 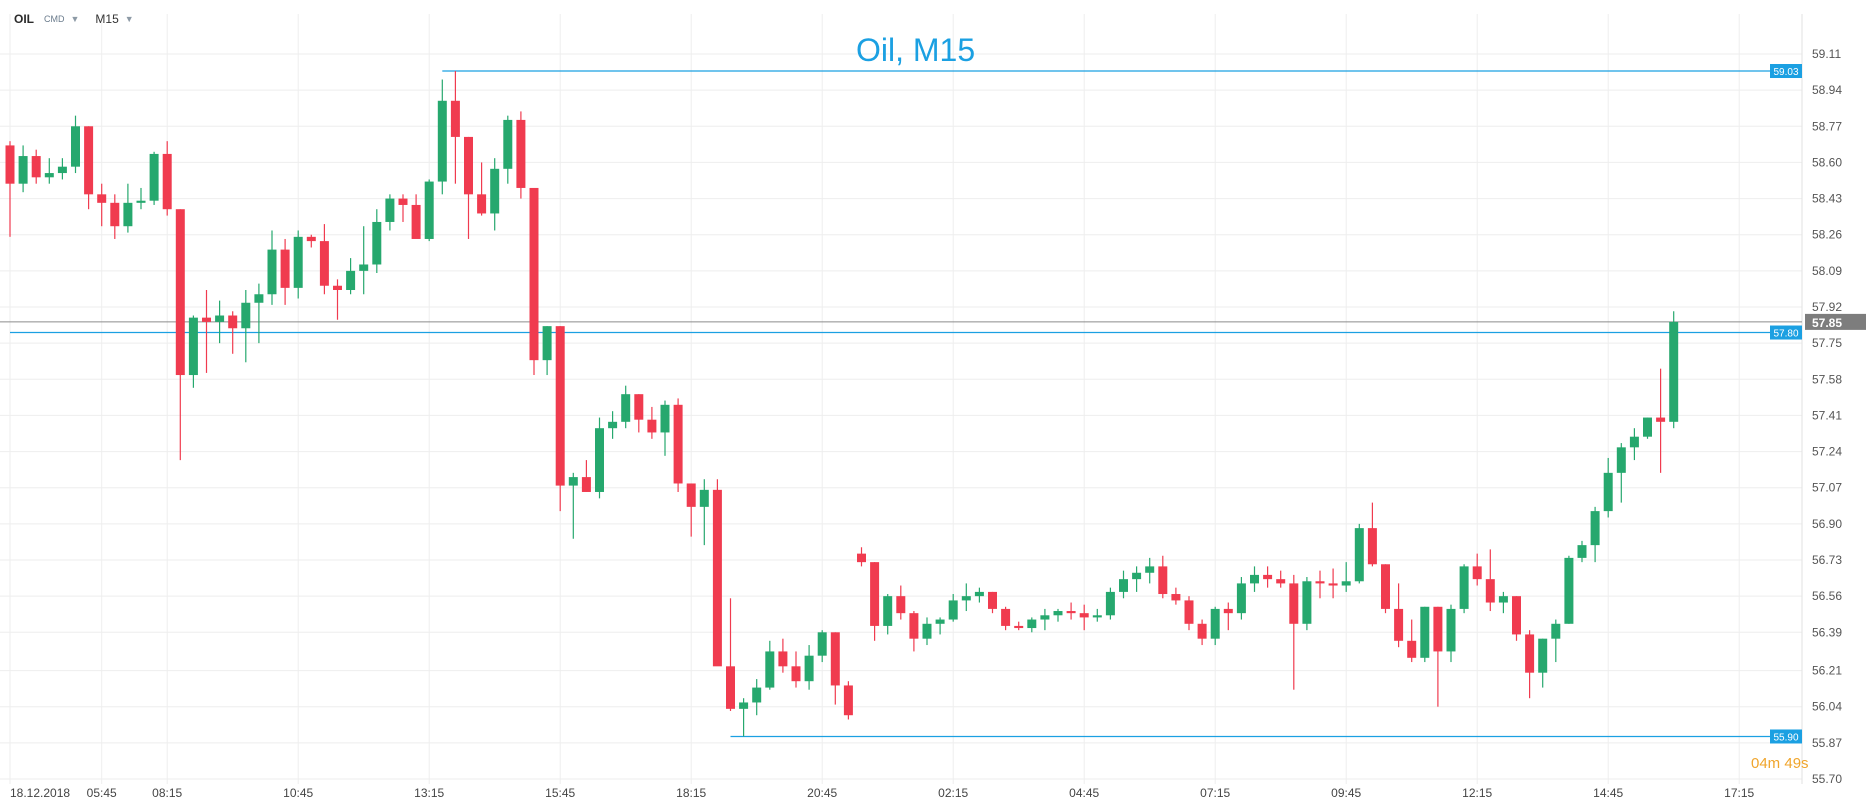 I want to click on current-price-tag, so click(x=1835, y=321).